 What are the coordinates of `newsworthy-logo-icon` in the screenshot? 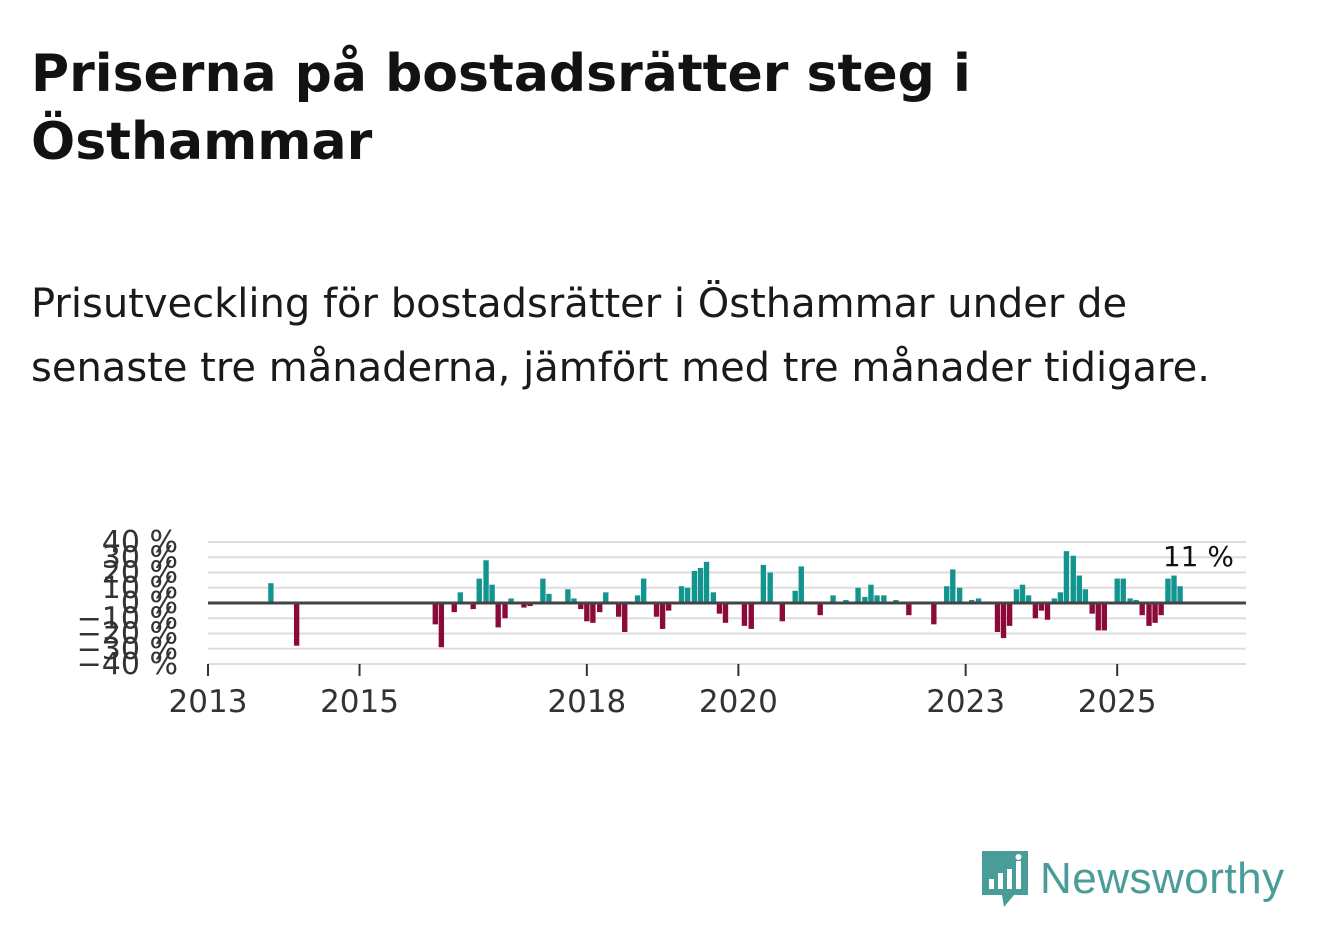 It's located at (1005, 879).